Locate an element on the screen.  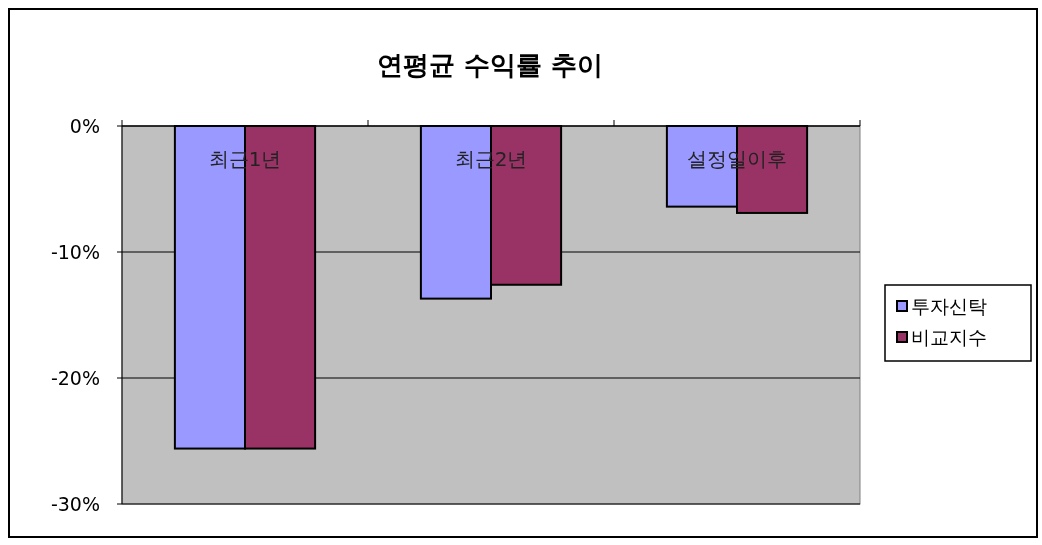
x-tick-label: 최근1년 is located at coordinates (245, 159).